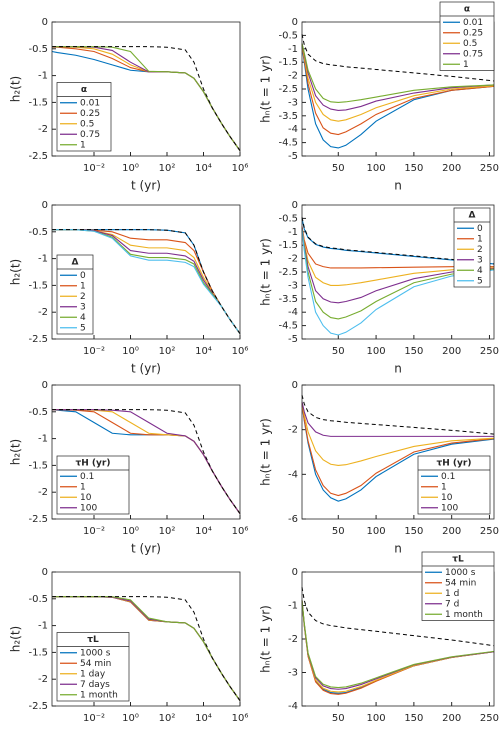 This screenshot has height=738, width=500. I want to click on x-tick-label: 10⁶, so click(240, 531).